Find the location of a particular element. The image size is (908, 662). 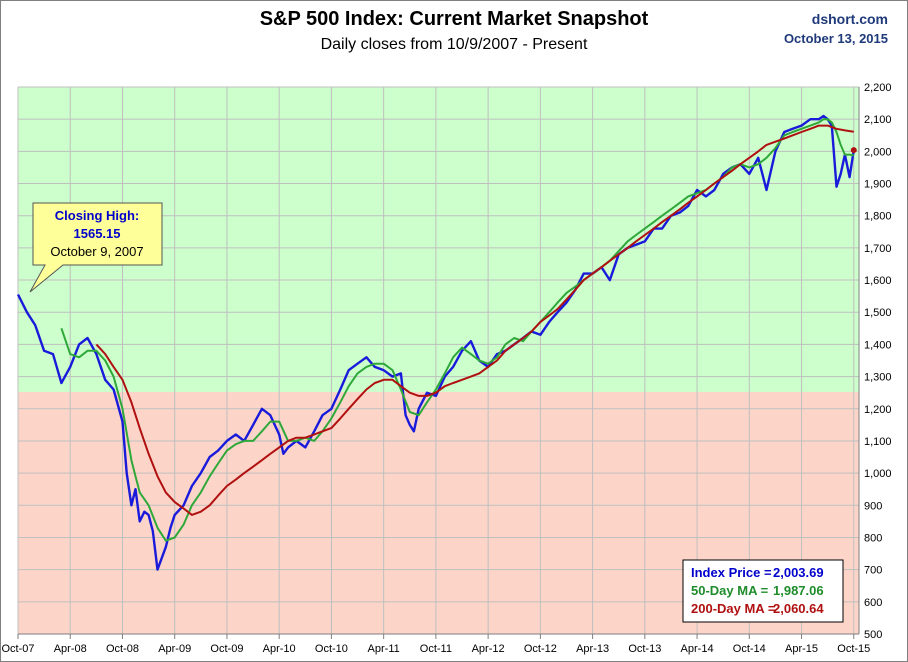

x-tick-label: Oct-07 is located at coordinates (17, 649).